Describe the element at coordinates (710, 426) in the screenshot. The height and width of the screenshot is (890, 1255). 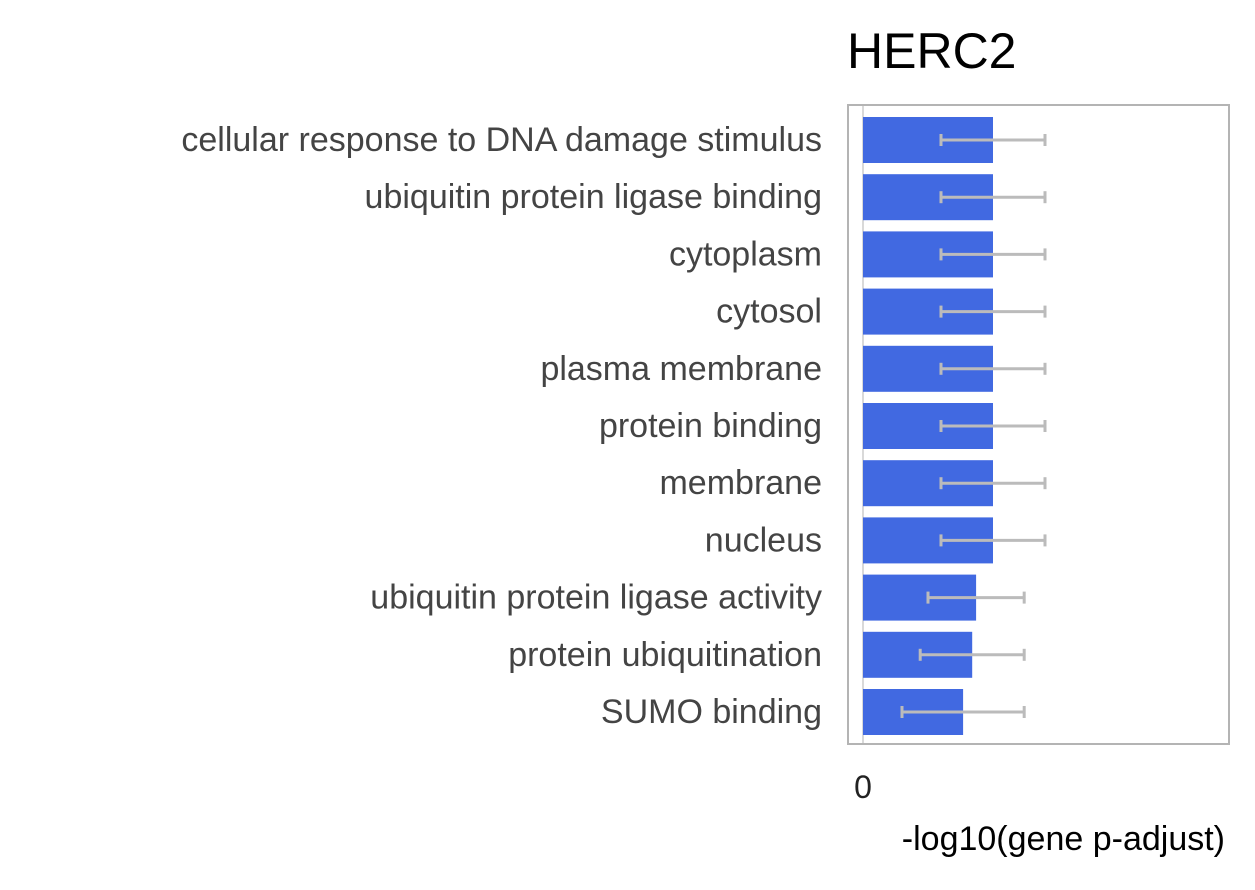
I see `category-label: protein binding` at that location.